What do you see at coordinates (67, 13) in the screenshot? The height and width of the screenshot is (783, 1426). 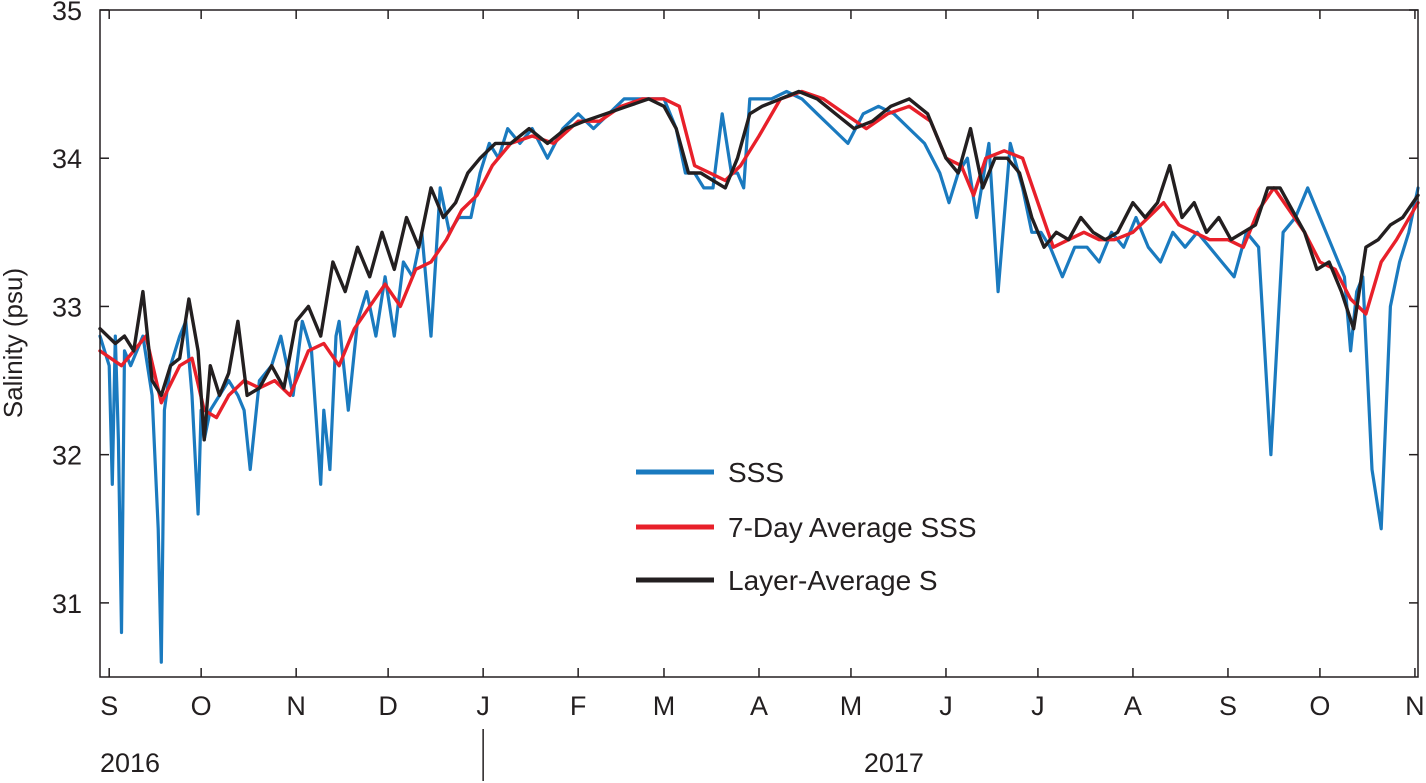 I see `y-tick-label: 35` at bounding box center [67, 13].